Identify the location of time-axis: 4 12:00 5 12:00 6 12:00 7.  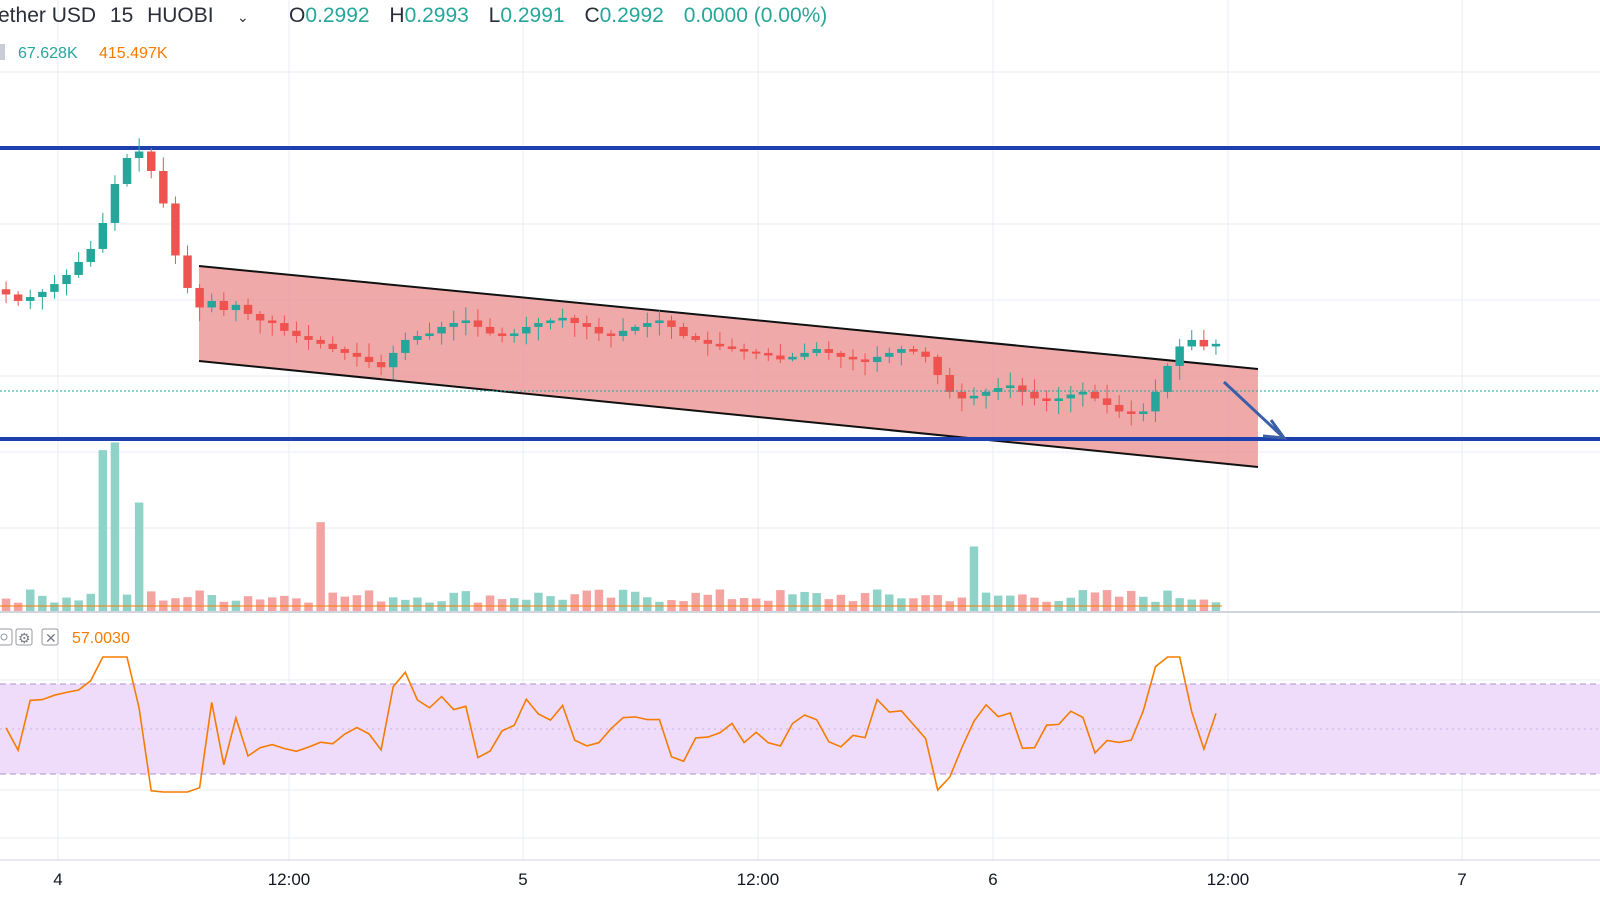
(759, 879).